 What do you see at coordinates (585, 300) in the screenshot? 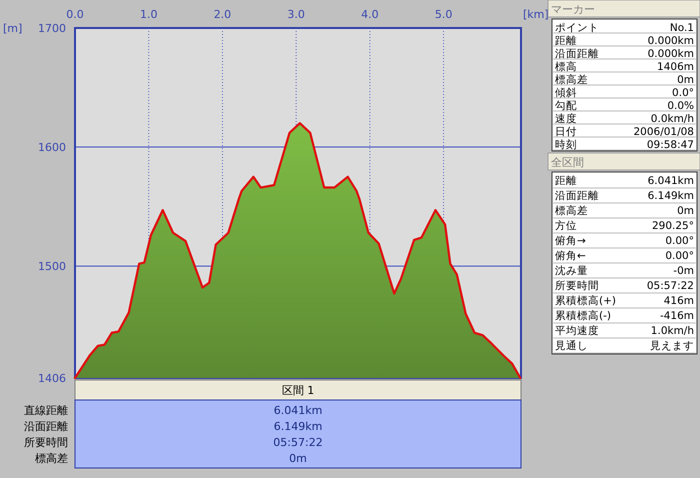
I see `category-label: 累積標高(+)` at bounding box center [585, 300].